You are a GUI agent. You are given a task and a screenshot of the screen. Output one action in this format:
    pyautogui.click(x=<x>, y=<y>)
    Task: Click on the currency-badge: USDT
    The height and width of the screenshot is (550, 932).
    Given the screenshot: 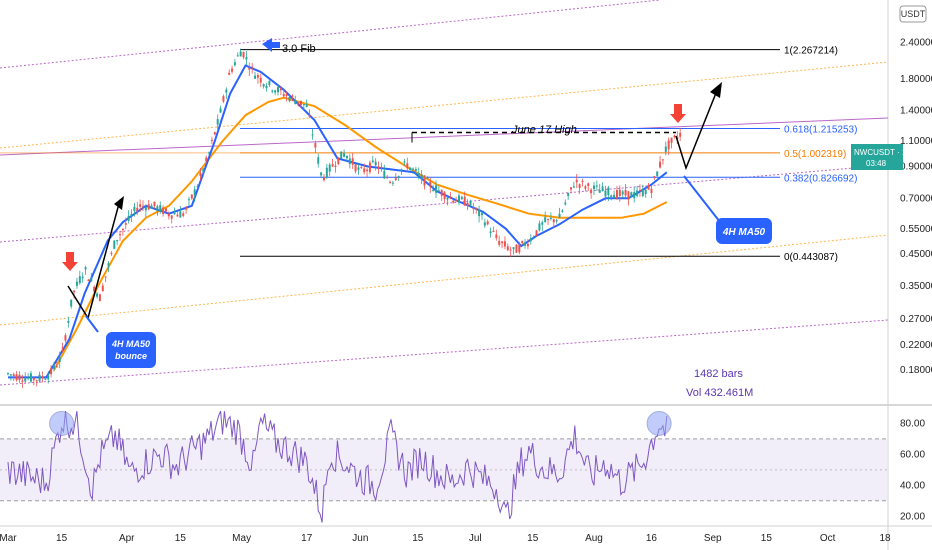 What is the action you would take?
    pyautogui.click(x=913, y=14)
    